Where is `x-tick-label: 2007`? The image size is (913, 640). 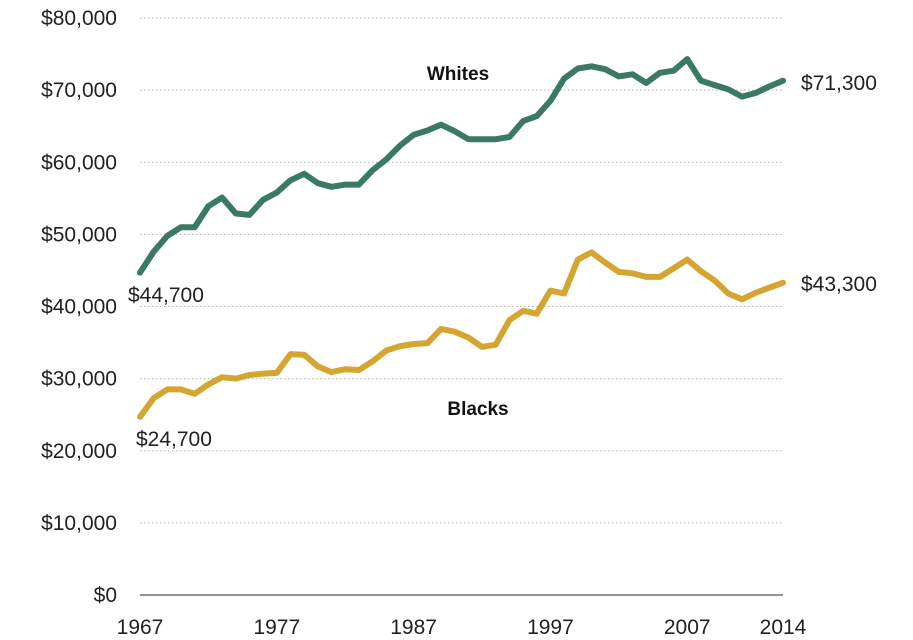 x-tick-label: 2007 is located at coordinates (687, 627).